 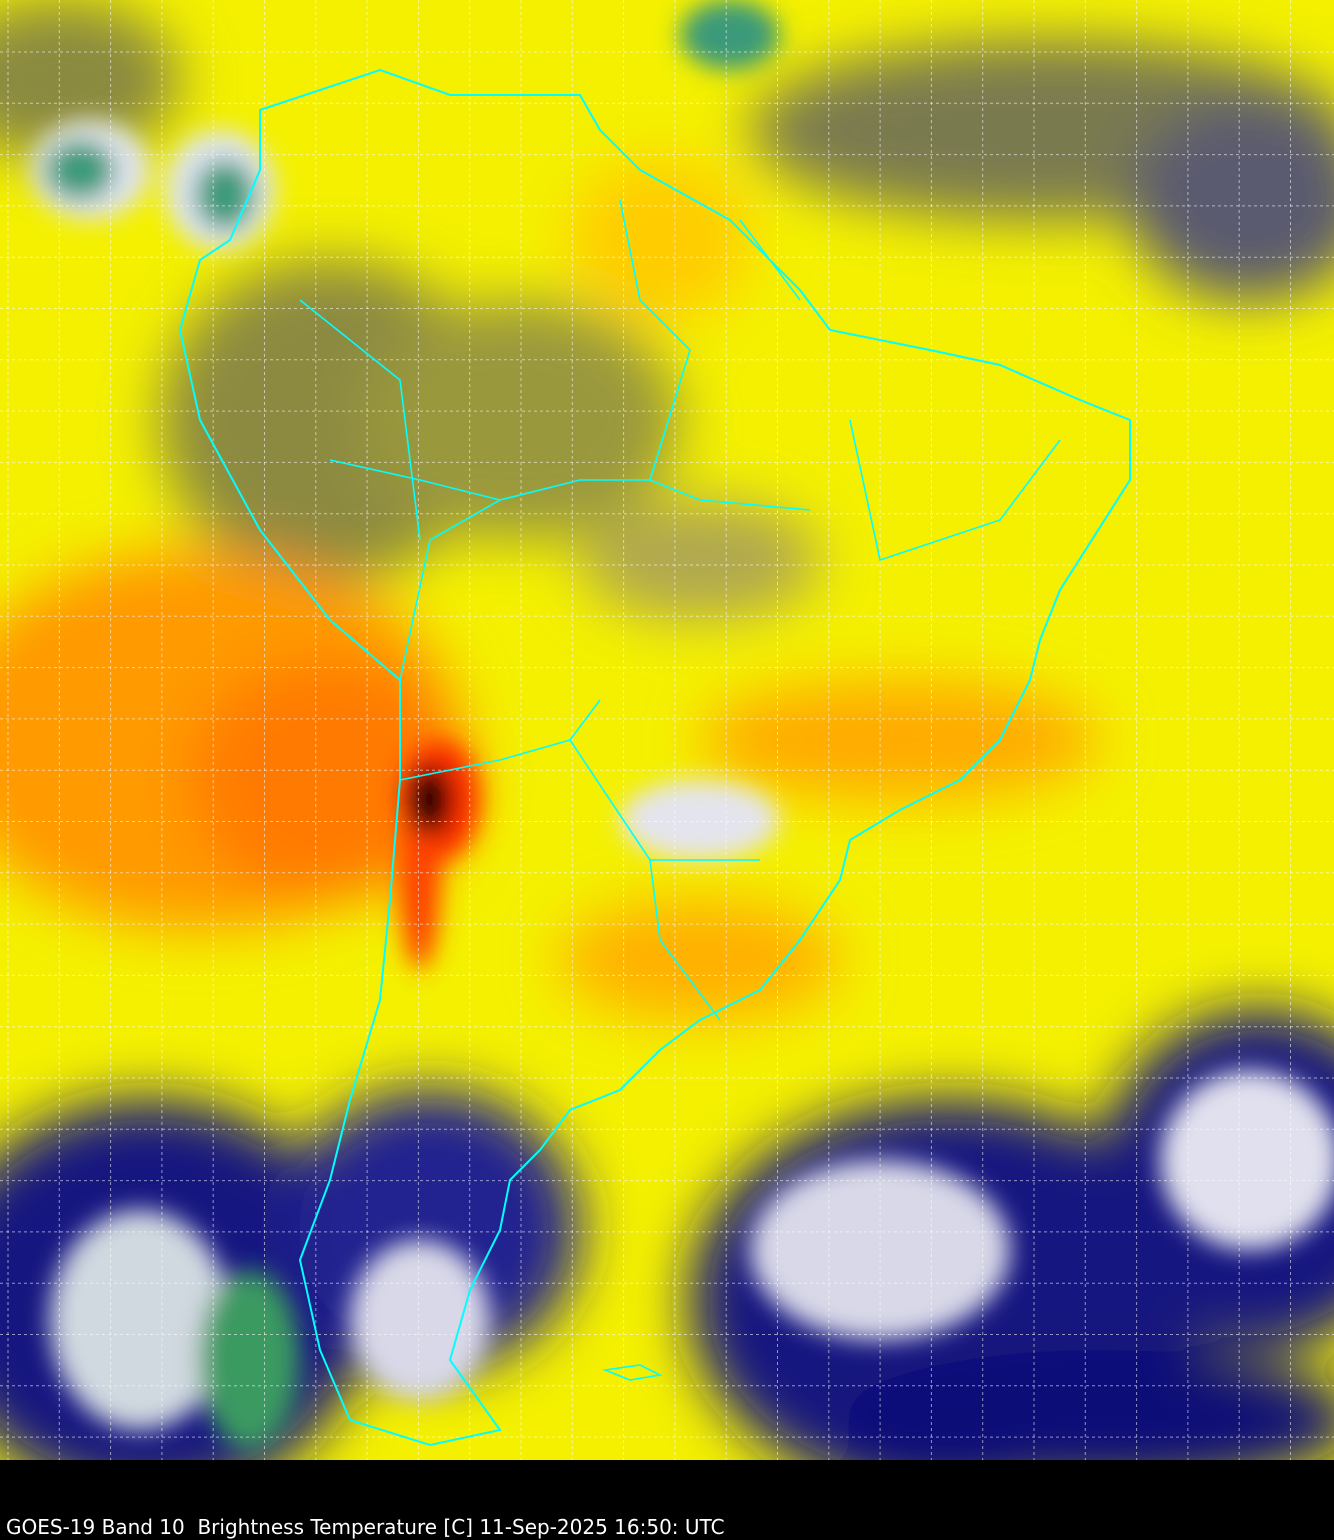 What do you see at coordinates (632, 1372) in the screenshot?
I see `falkland-islands` at bounding box center [632, 1372].